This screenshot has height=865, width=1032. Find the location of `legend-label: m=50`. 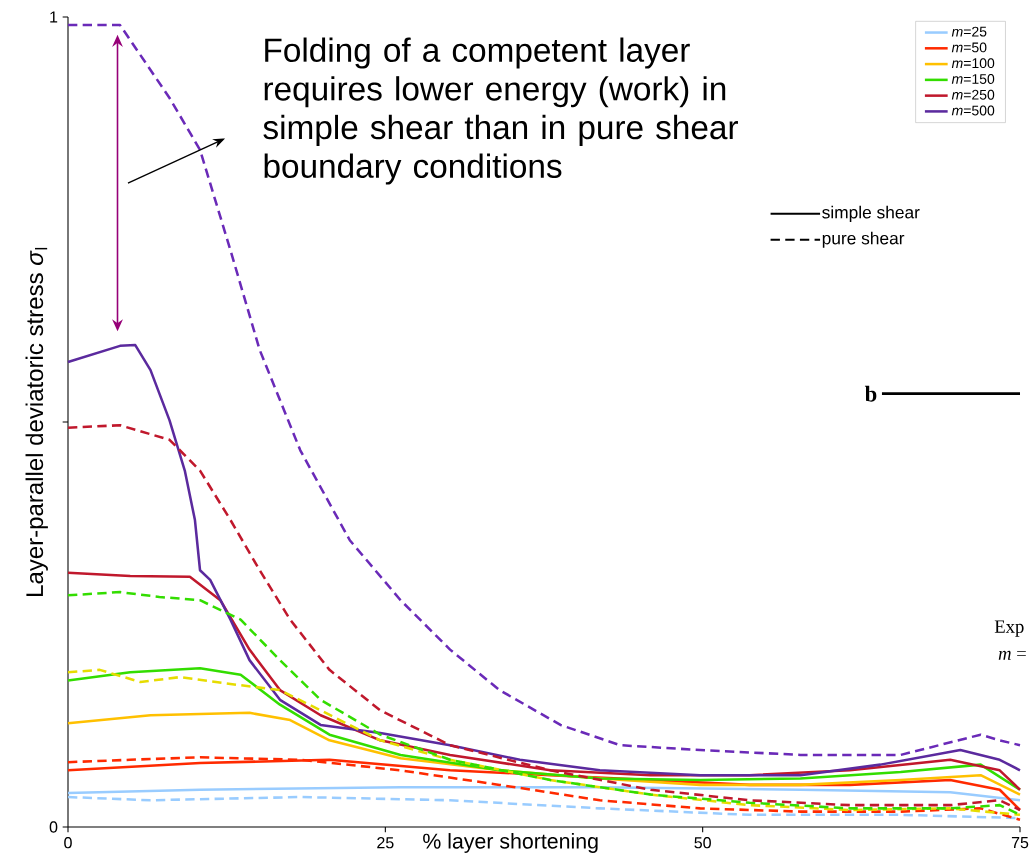

legend-label: m=50 is located at coordinates (969, 47).